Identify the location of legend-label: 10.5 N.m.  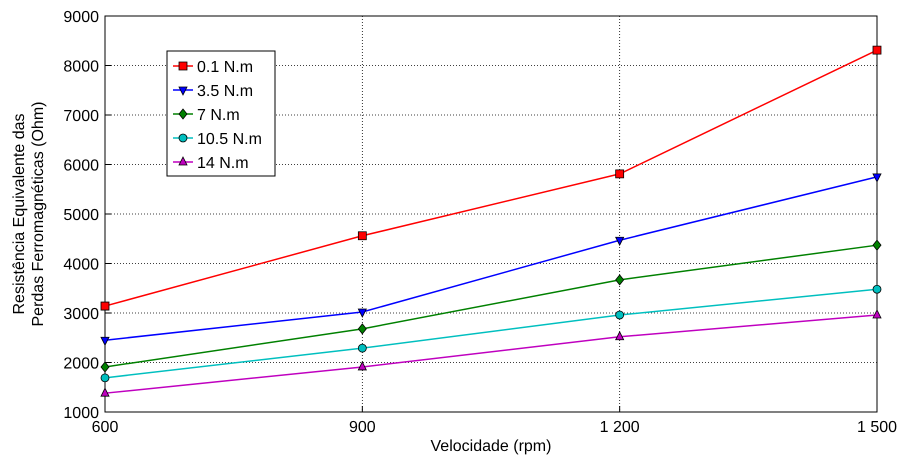
(229, 139).